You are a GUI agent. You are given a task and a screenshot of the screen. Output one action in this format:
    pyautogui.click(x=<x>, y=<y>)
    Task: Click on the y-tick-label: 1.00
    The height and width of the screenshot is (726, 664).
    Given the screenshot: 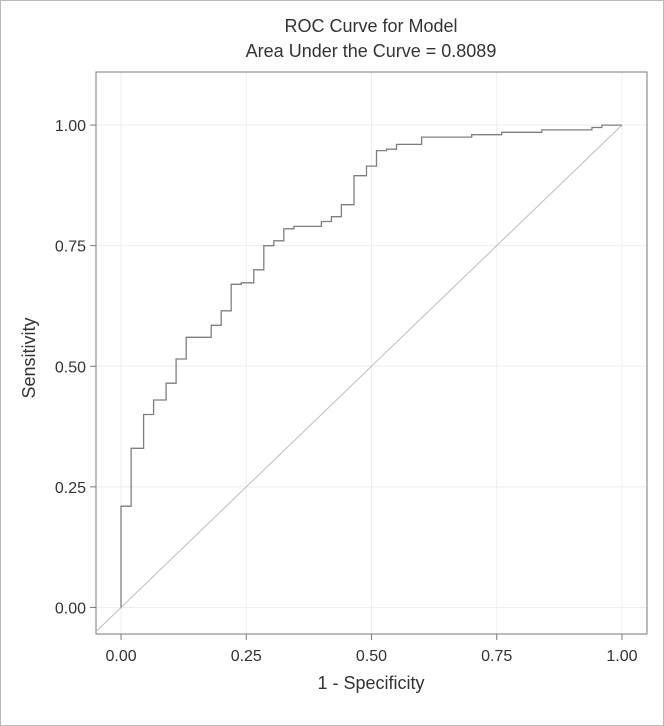 What is the action you would take?
    pyautogui.click(x=70, y=126)
    